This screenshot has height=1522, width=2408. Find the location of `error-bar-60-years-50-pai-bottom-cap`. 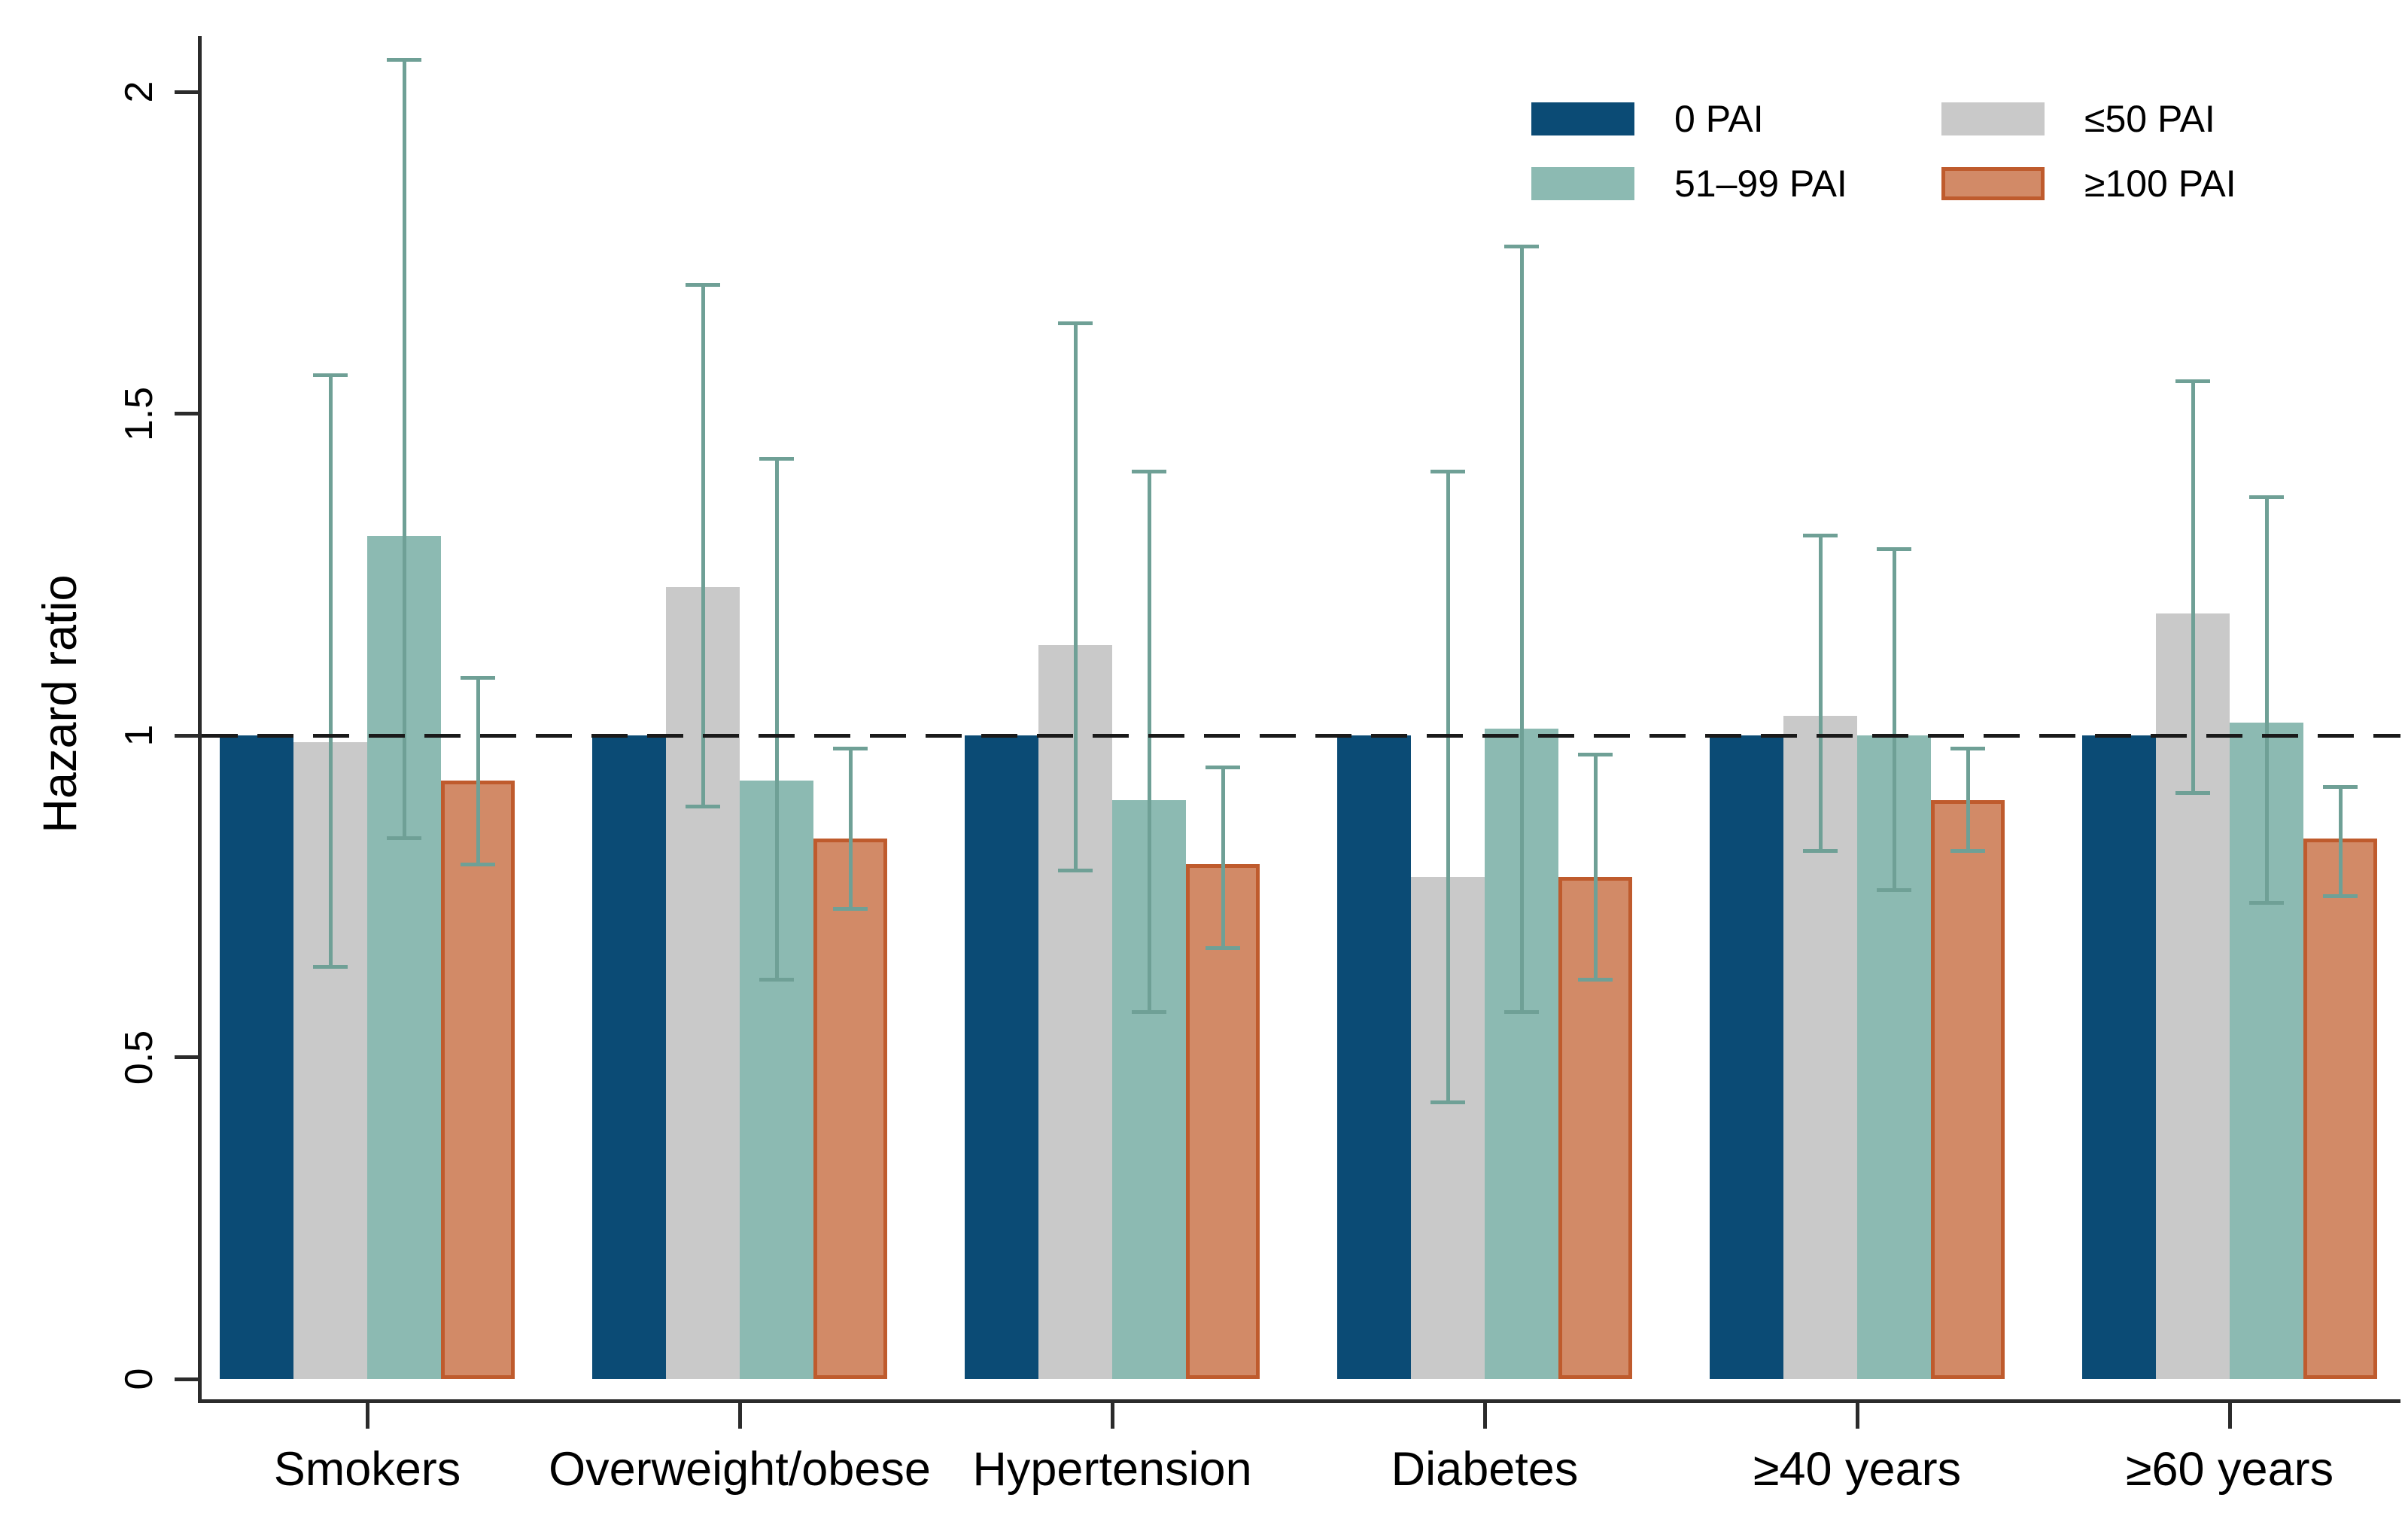

error-bar-60-years-50-pai-bottom-cap is located at coordinates (2192, 793).